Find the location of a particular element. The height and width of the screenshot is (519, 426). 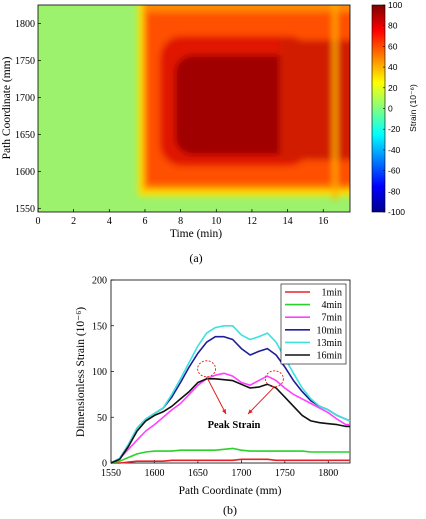

peak-markers is located at coordinates (240, 387).